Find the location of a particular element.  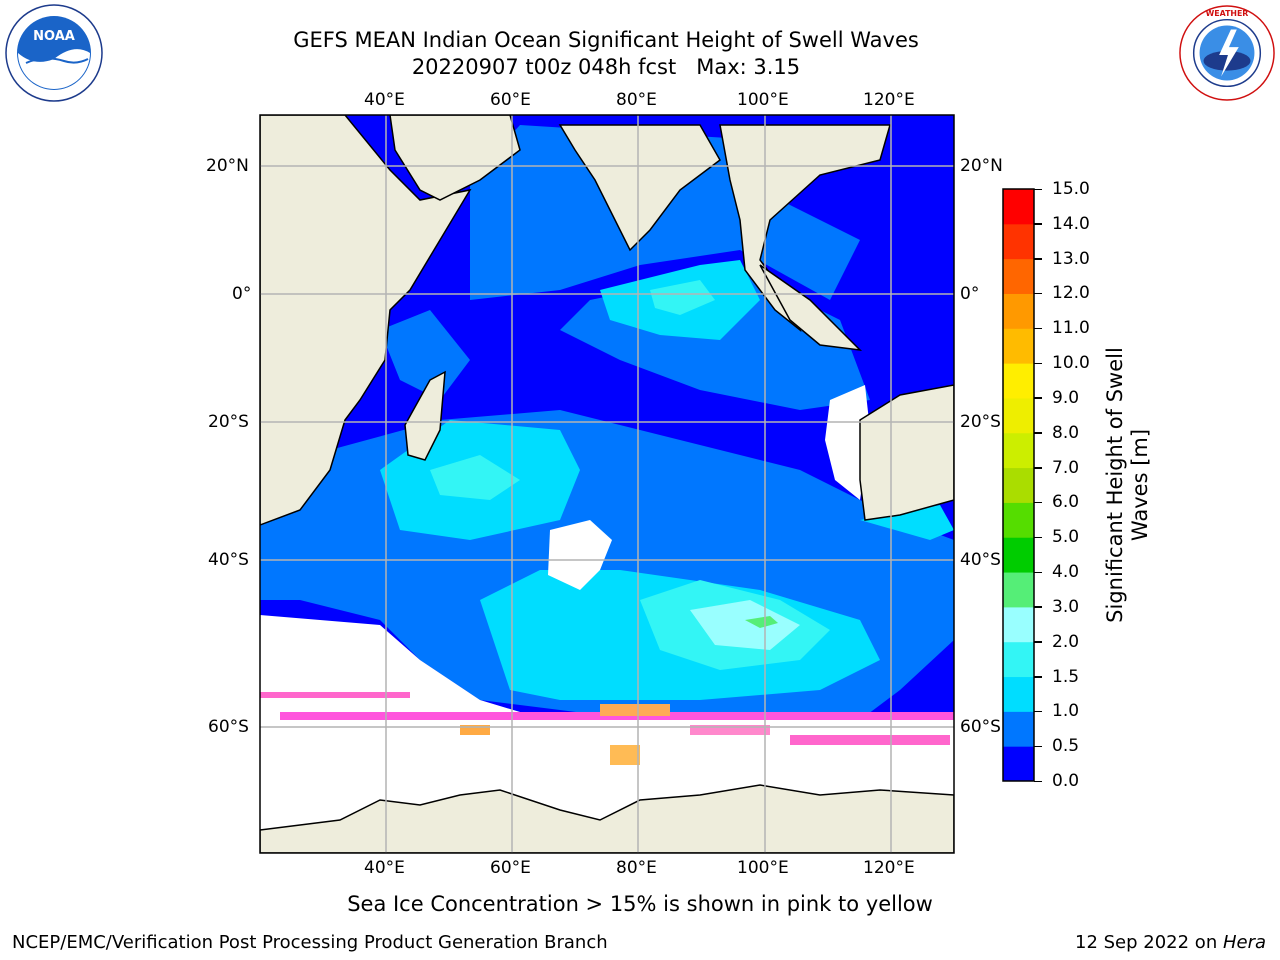

colorbar-tick-label: 14.0 is located at coordinates (1071, 223).